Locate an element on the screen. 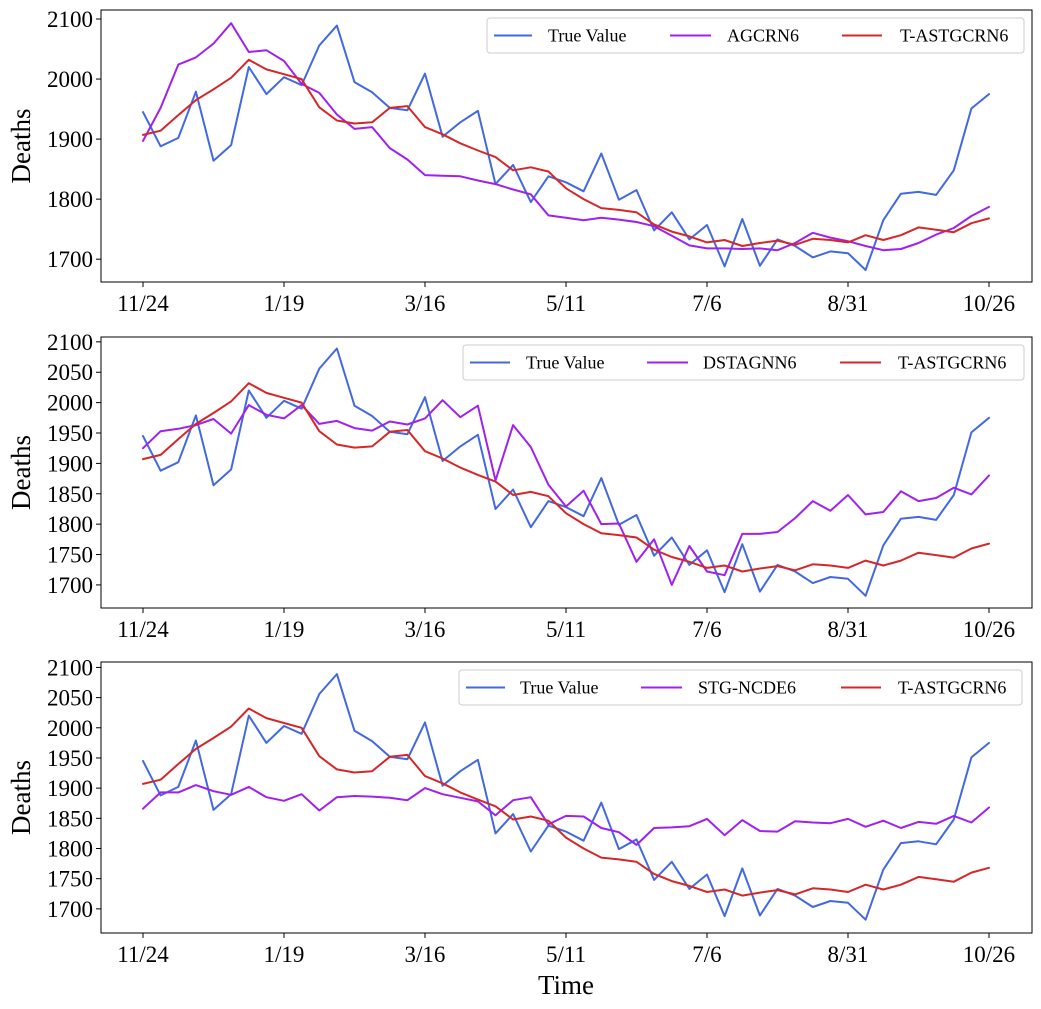  legend-label: STG-NCDE6 is located at coordinates (747, 688).